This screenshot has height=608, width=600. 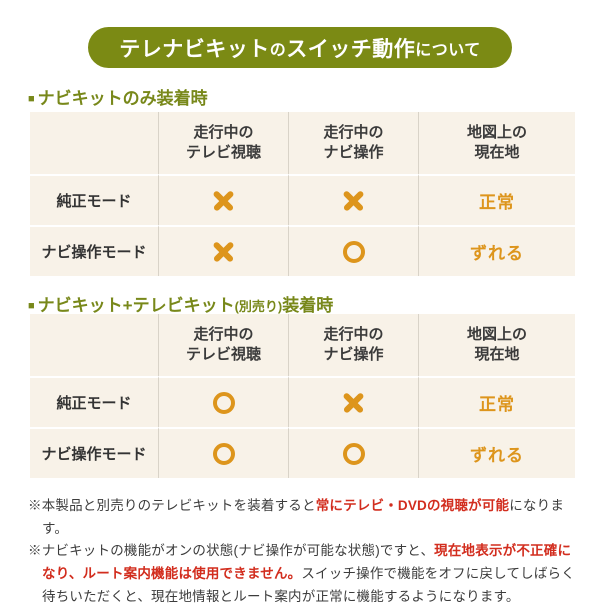 I want to click on section-heading-navi-kit-only: ■ ナビキットのみ装着時, so click(x=118, y=96).